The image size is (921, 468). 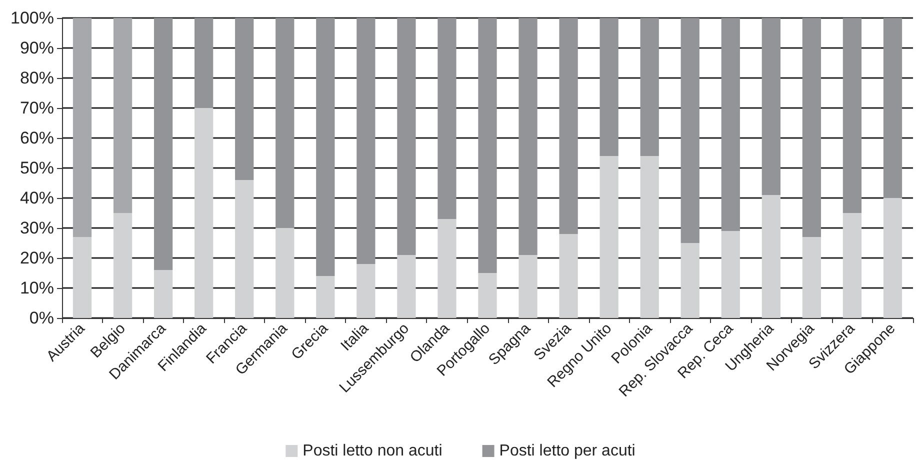 What do you see at coordinates (37, 288) in the screenshot?
I see `y-tick-label: 10%` at bounding box center [37, 288].